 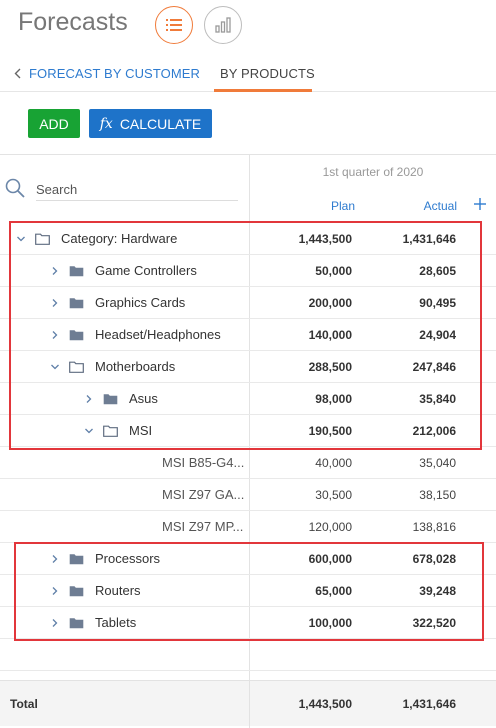 What do you see at coordinates (330, 367) in the screenshot?
I see `plan-value: 288,500` at bounding box center [330, 367].